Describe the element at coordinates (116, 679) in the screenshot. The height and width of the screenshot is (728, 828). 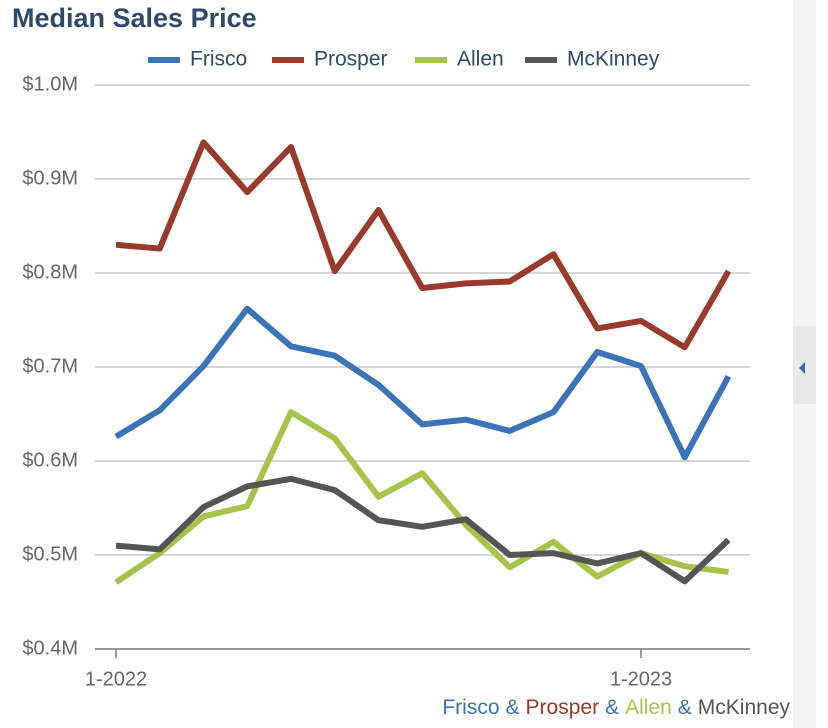
I see `x-tick-label: 1-2022` at that location.